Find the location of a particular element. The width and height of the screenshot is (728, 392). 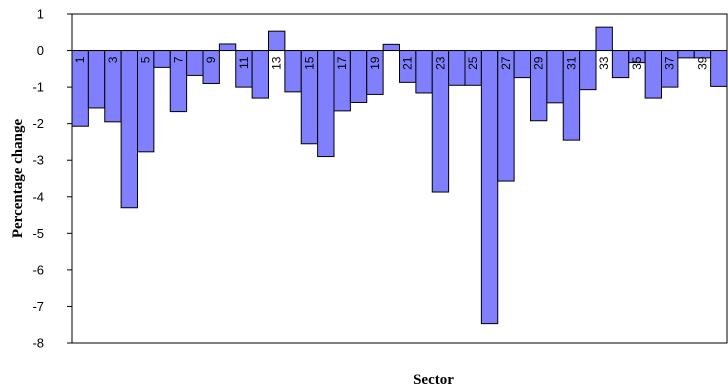

x-category-label: 9 is located at coordinates (211, 59).